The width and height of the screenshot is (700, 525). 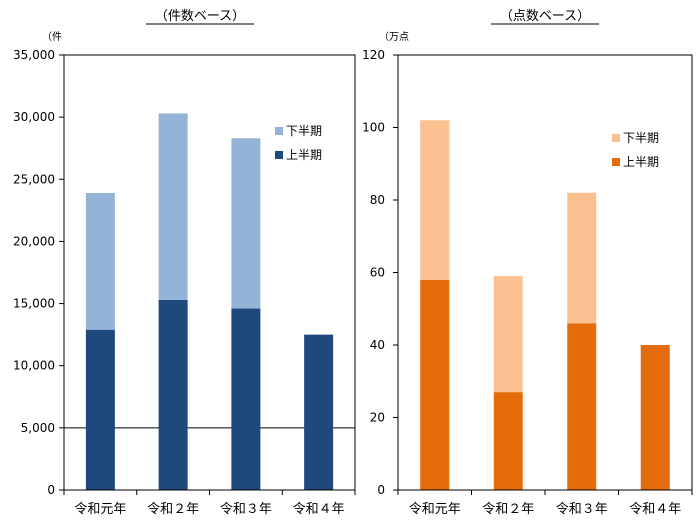 What do you see at coordinates (373, 128) in the screenshot?
I see `y-tick-label: 100` at bounding box center [373, 128].